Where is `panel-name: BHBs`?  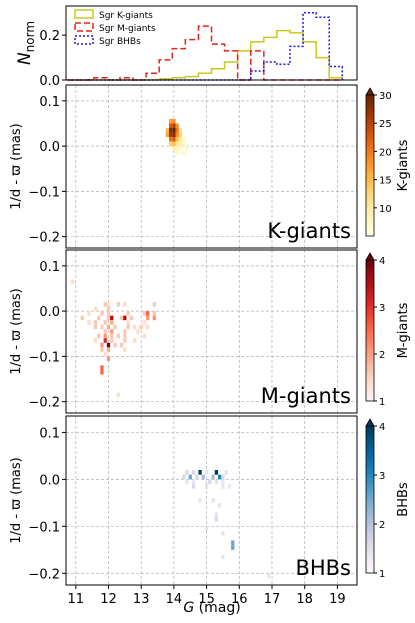
panel-name: BHBs is located at coordinates (323, 568).